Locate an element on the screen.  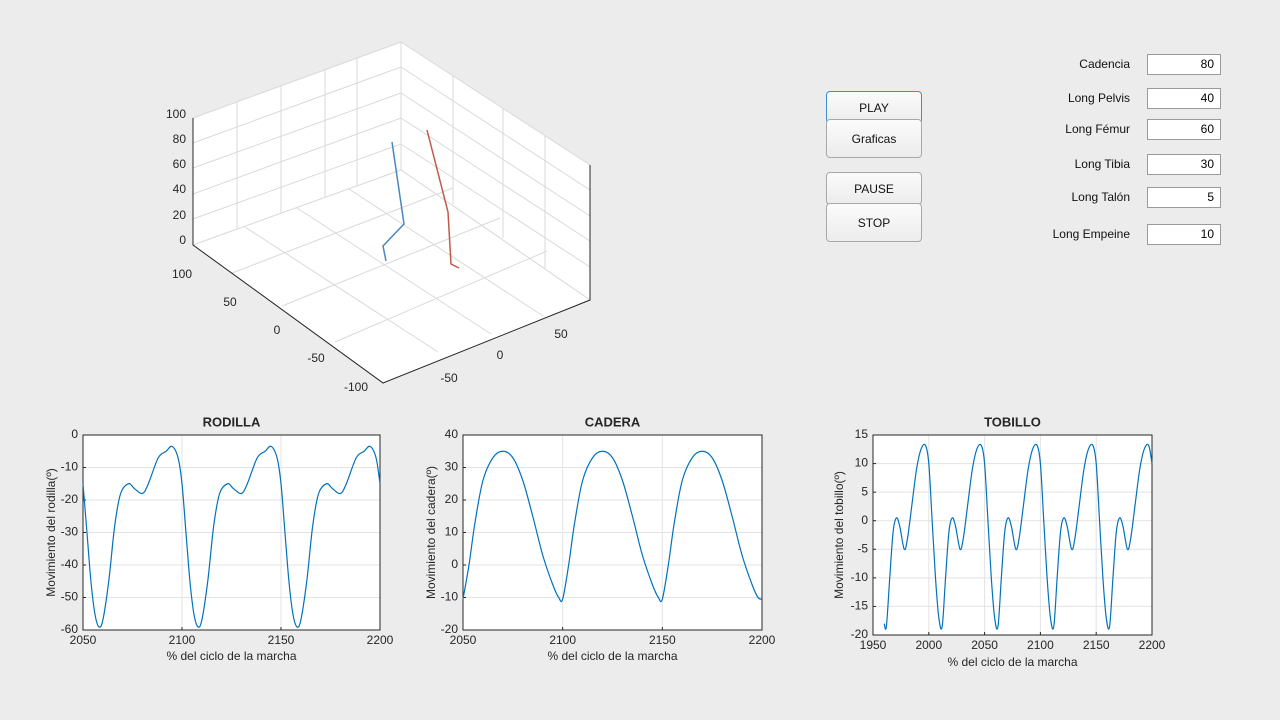
param-label: Long Tibia is located at coordinates (1102, 164).